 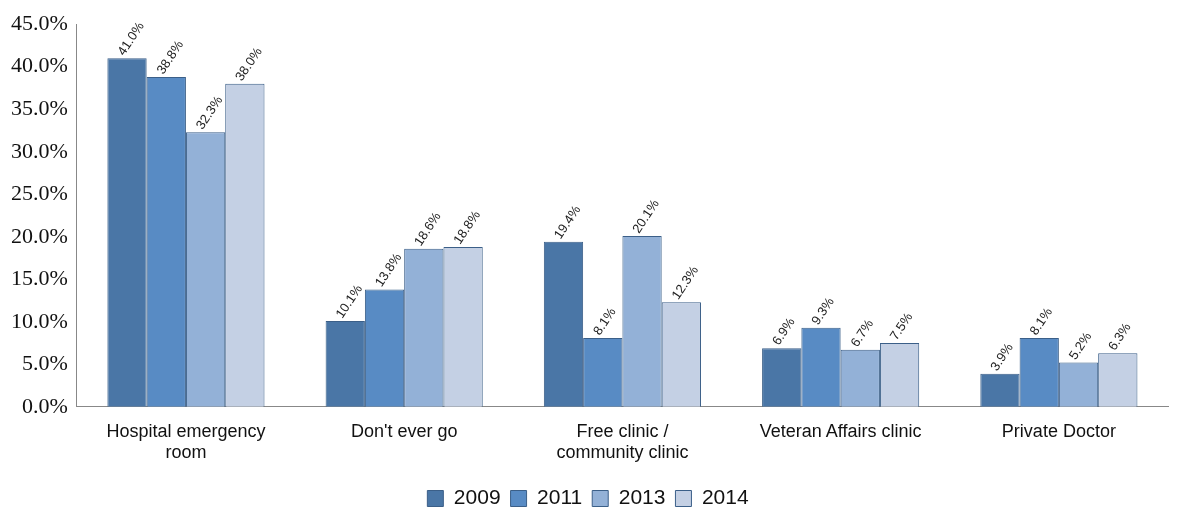 I want to click on legend-label: 2013, so click(x=642, y=497).